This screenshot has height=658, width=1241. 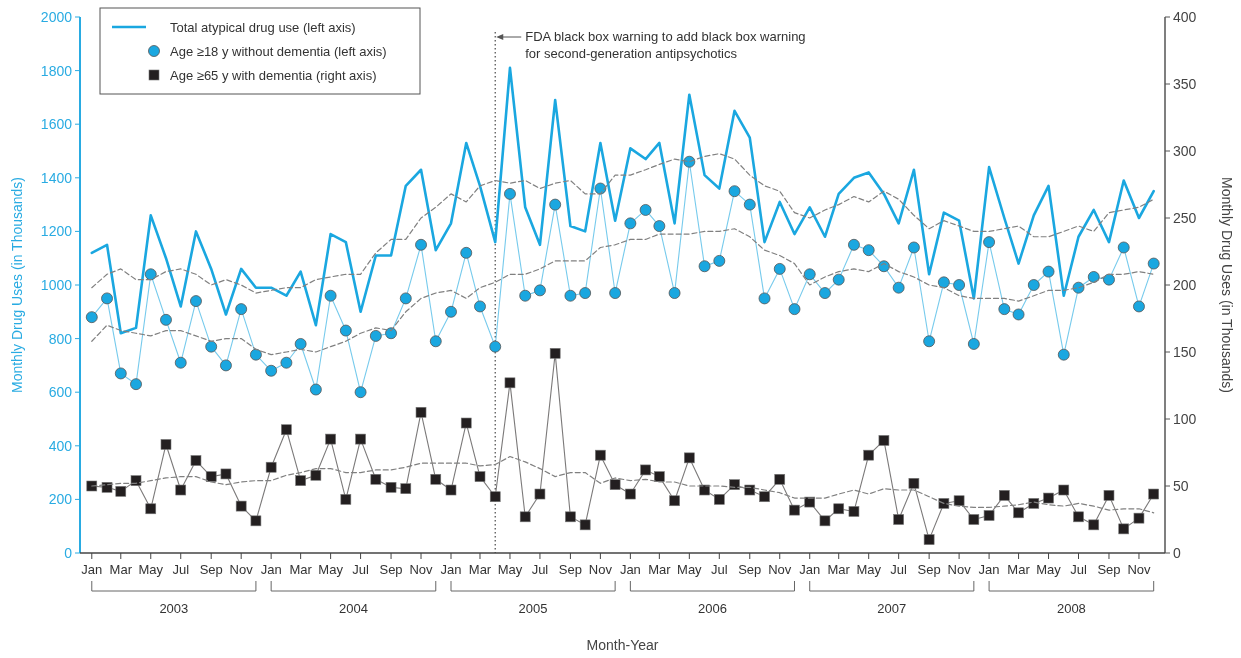 What do you see at coordinates (56, 124) in the screenshot?
I see `y-tick-label: 1600` at bounding box center [56, 124].